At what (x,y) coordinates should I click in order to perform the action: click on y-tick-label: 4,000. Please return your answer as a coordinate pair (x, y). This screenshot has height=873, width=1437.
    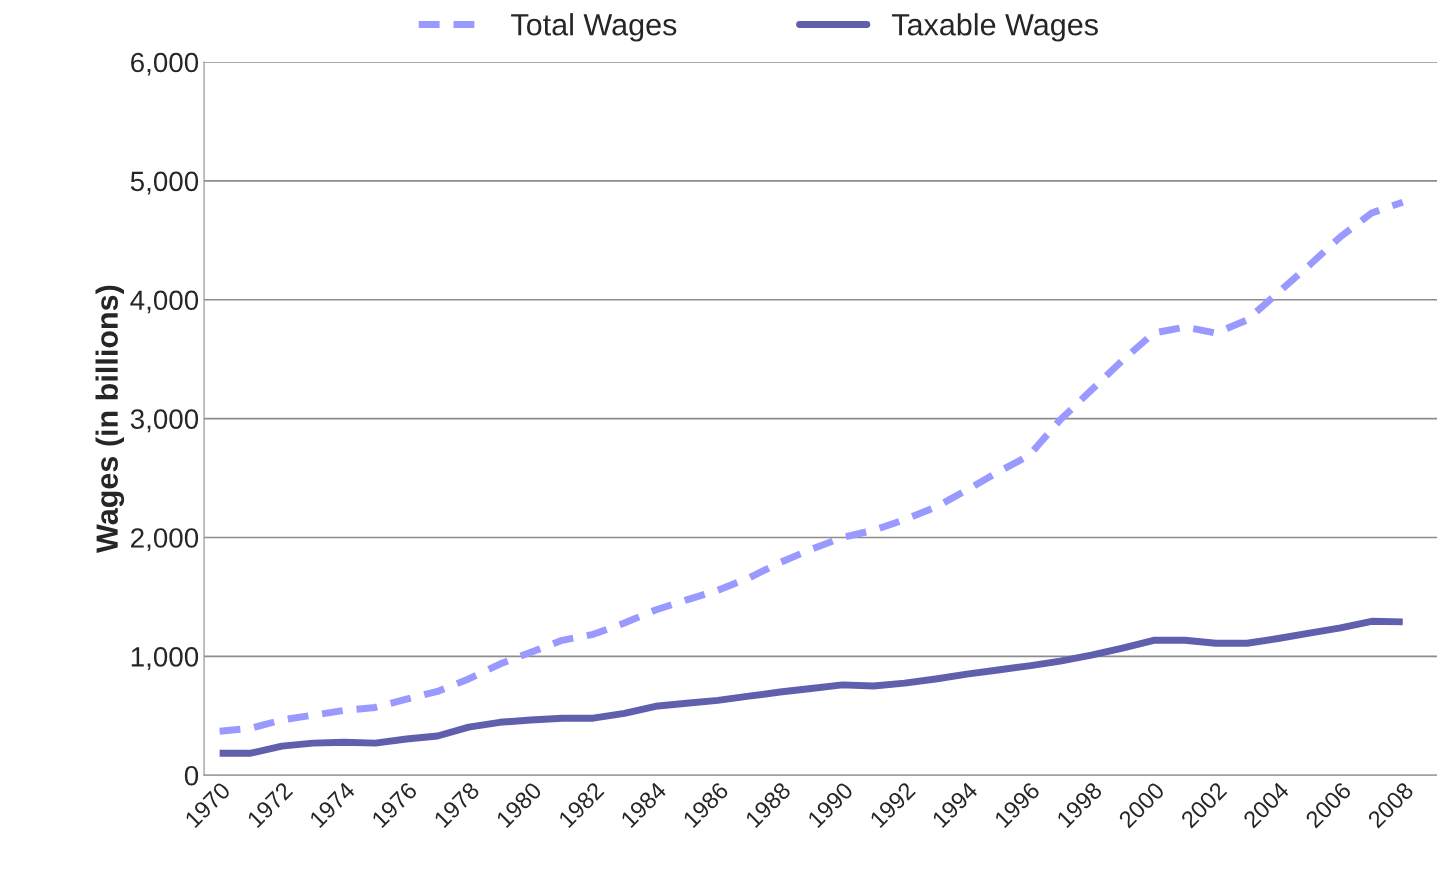
    Looking at the image, I should click on (164, 302).